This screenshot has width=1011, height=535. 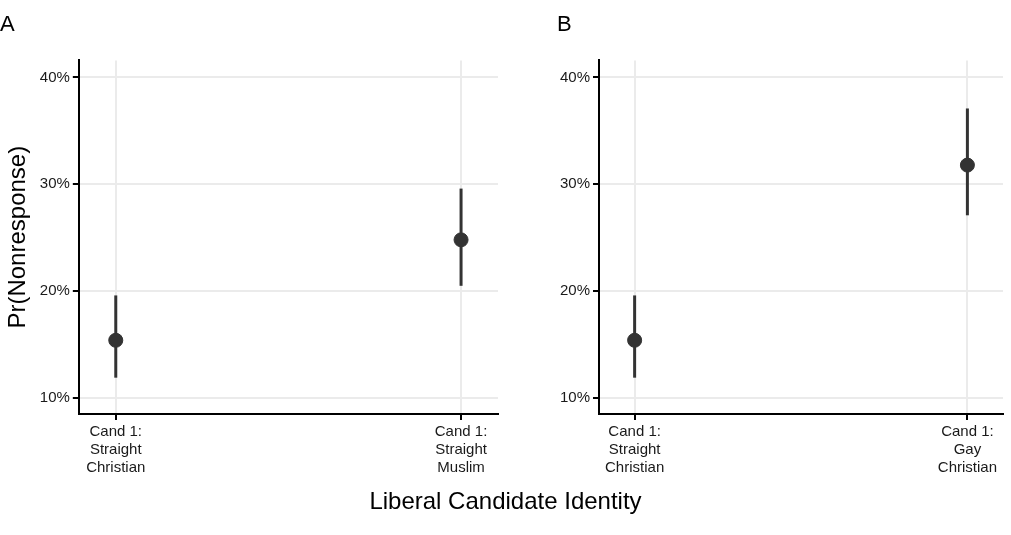 I want to click on y-axis-title: Pr(Nonresponse), so click(x=17, y=237).